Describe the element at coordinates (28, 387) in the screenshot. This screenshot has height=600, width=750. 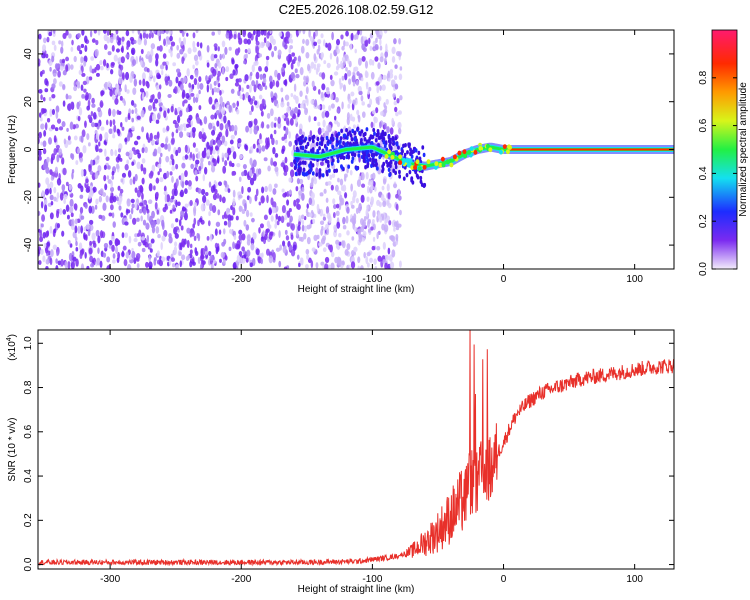
I see `y-tick-label: 0.8` at that location.